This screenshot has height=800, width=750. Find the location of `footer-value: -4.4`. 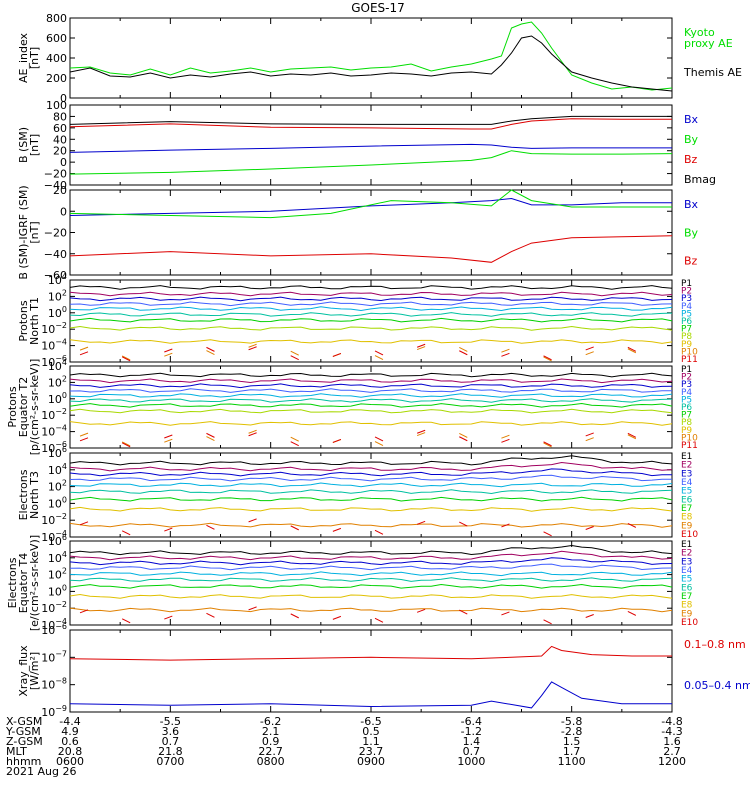

footer-value: -4.4 is located at coordinates (69, 721).